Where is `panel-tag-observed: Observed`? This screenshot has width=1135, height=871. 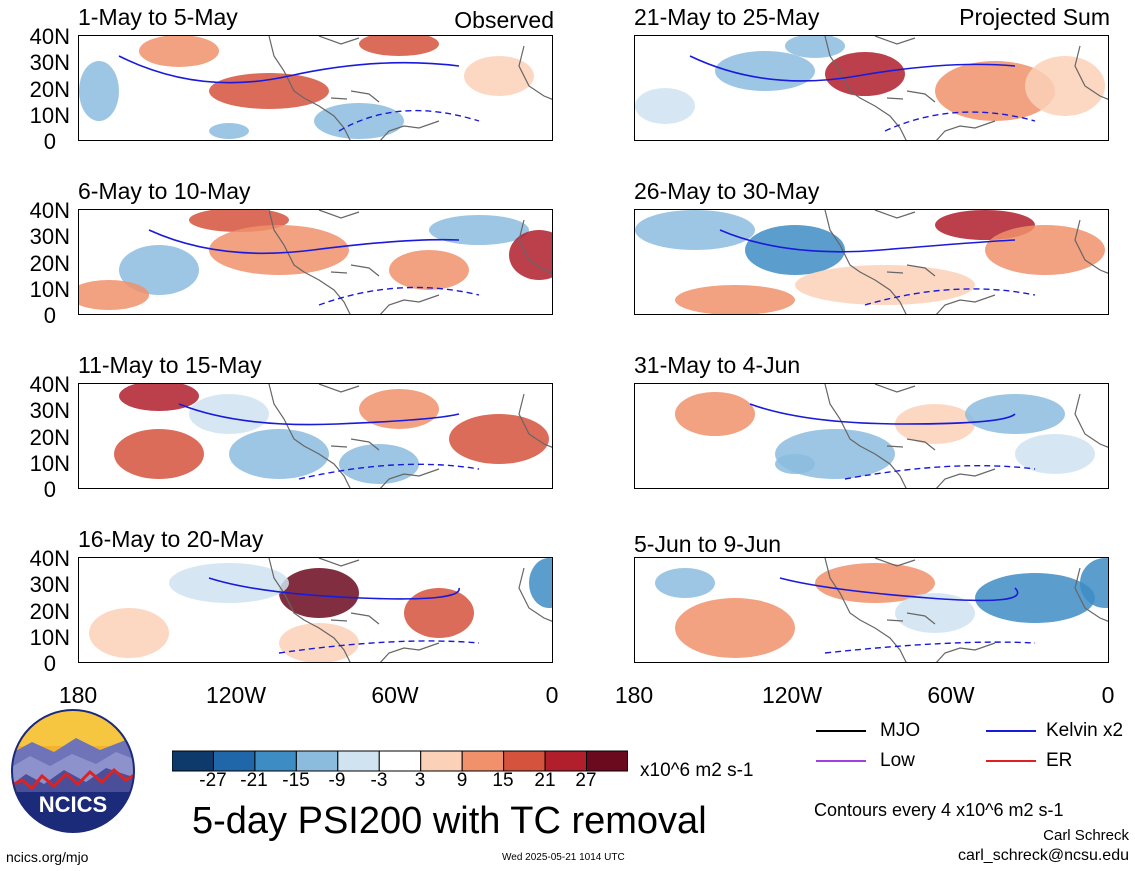
panel-tag-observed: Observed is located at coordinates (504, 20).